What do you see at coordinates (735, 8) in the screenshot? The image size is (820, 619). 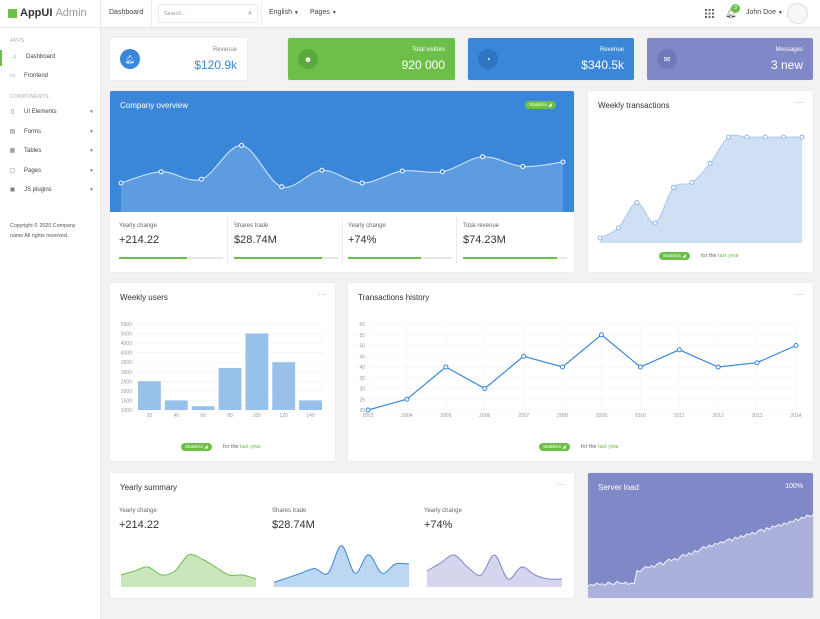 I see `notification-badge: 3` at bounding box center [735, 8].